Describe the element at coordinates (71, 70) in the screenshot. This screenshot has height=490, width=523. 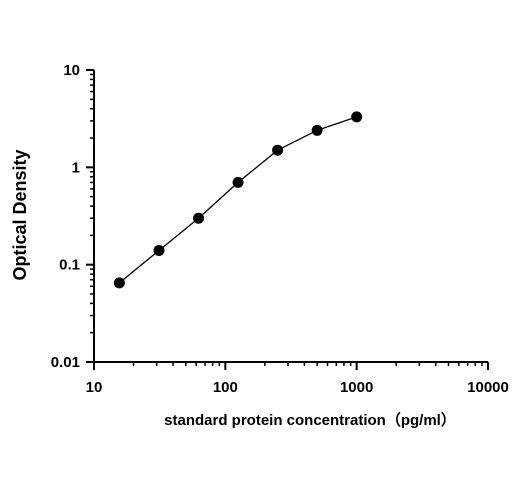
I see `y-tick-label: 10` at that location.